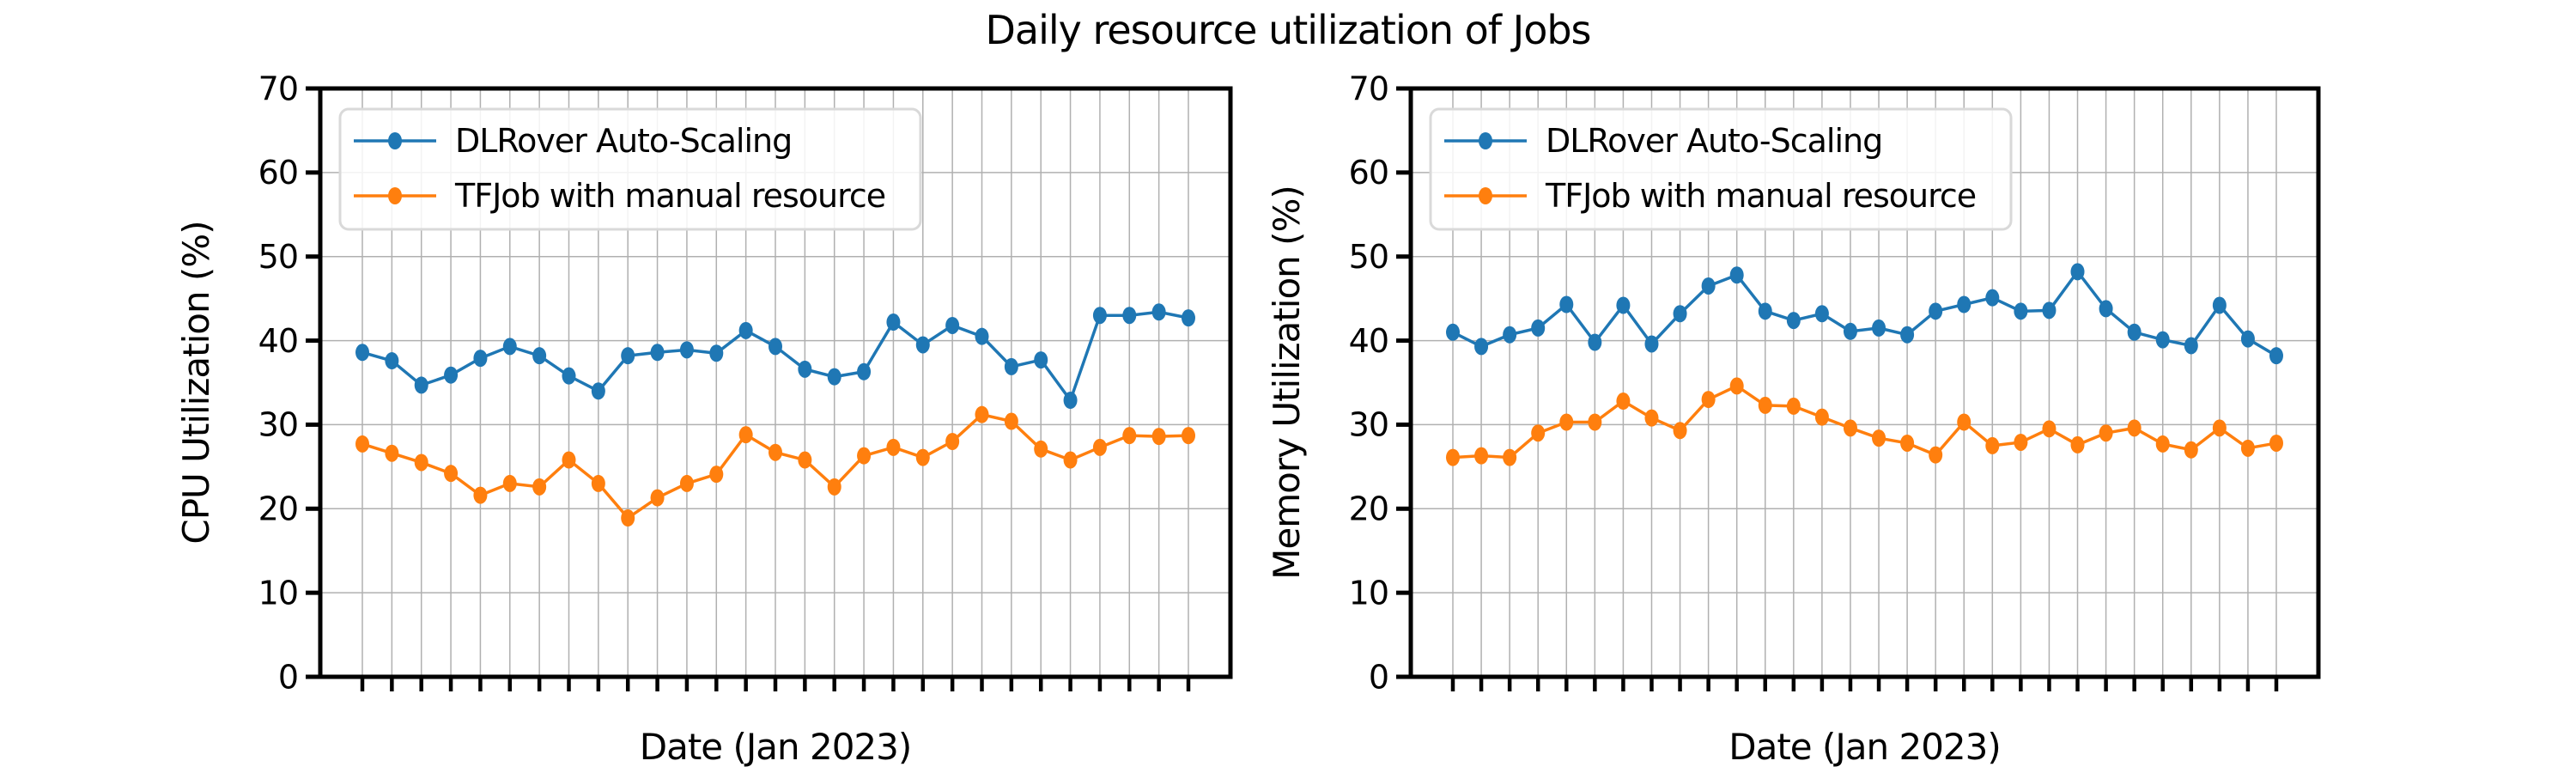 The height and width of the screenshot is (773, 2576). What do you see at coordinates (395, 140) in the screenshot?
I see `cpu-legend-dlrover-auto-scaling-sample-marker` at bounding box center [395, 140].